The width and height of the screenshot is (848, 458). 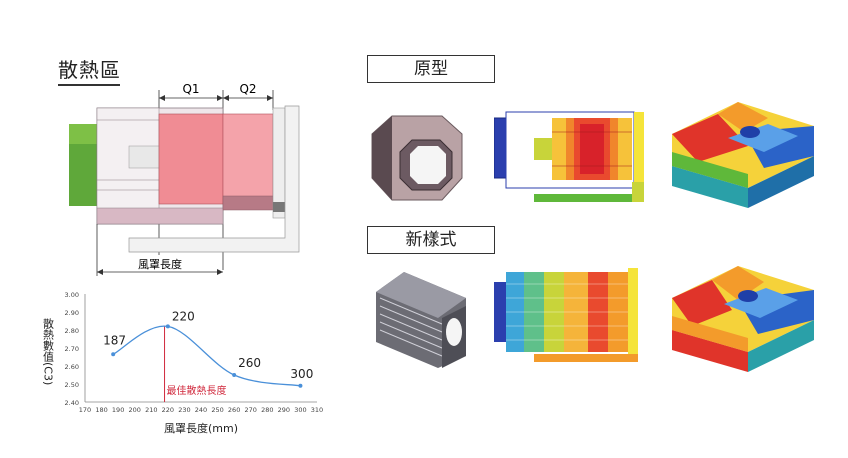 What do you see at coordinates (114, 340) in the screenshot?
I see `data-label: 187` at bounding box center [114, 340].